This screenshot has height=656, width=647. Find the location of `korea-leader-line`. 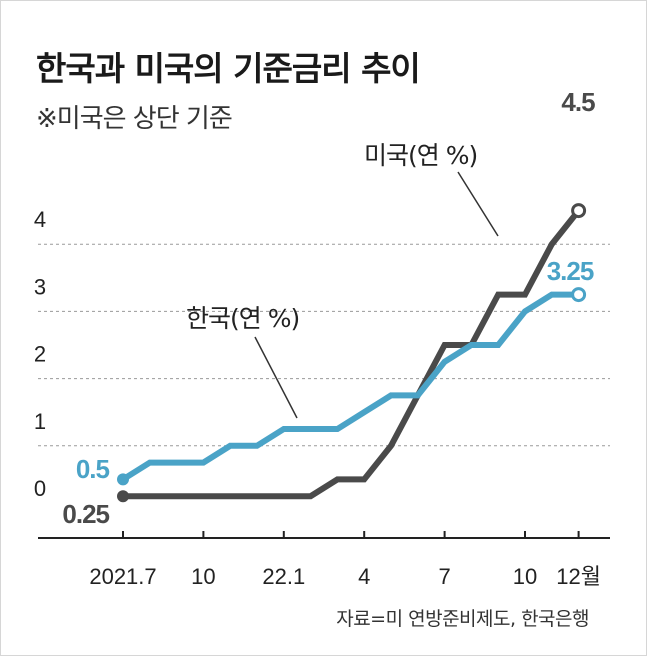

korea-leader-line is located at coordinates (276, 377).